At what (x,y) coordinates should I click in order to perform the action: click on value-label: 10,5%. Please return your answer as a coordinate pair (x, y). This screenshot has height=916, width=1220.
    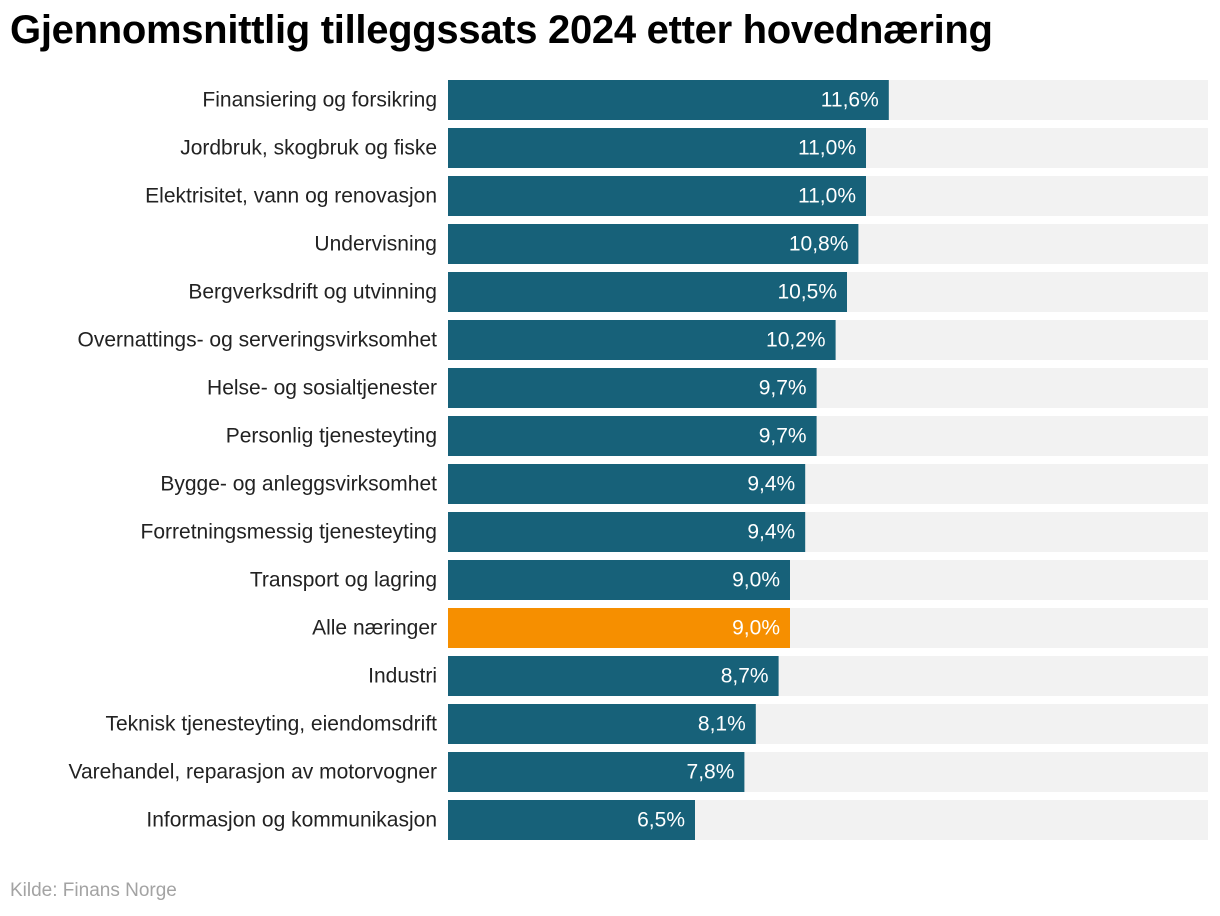
    Looking at the image, I should click on (807, 292).